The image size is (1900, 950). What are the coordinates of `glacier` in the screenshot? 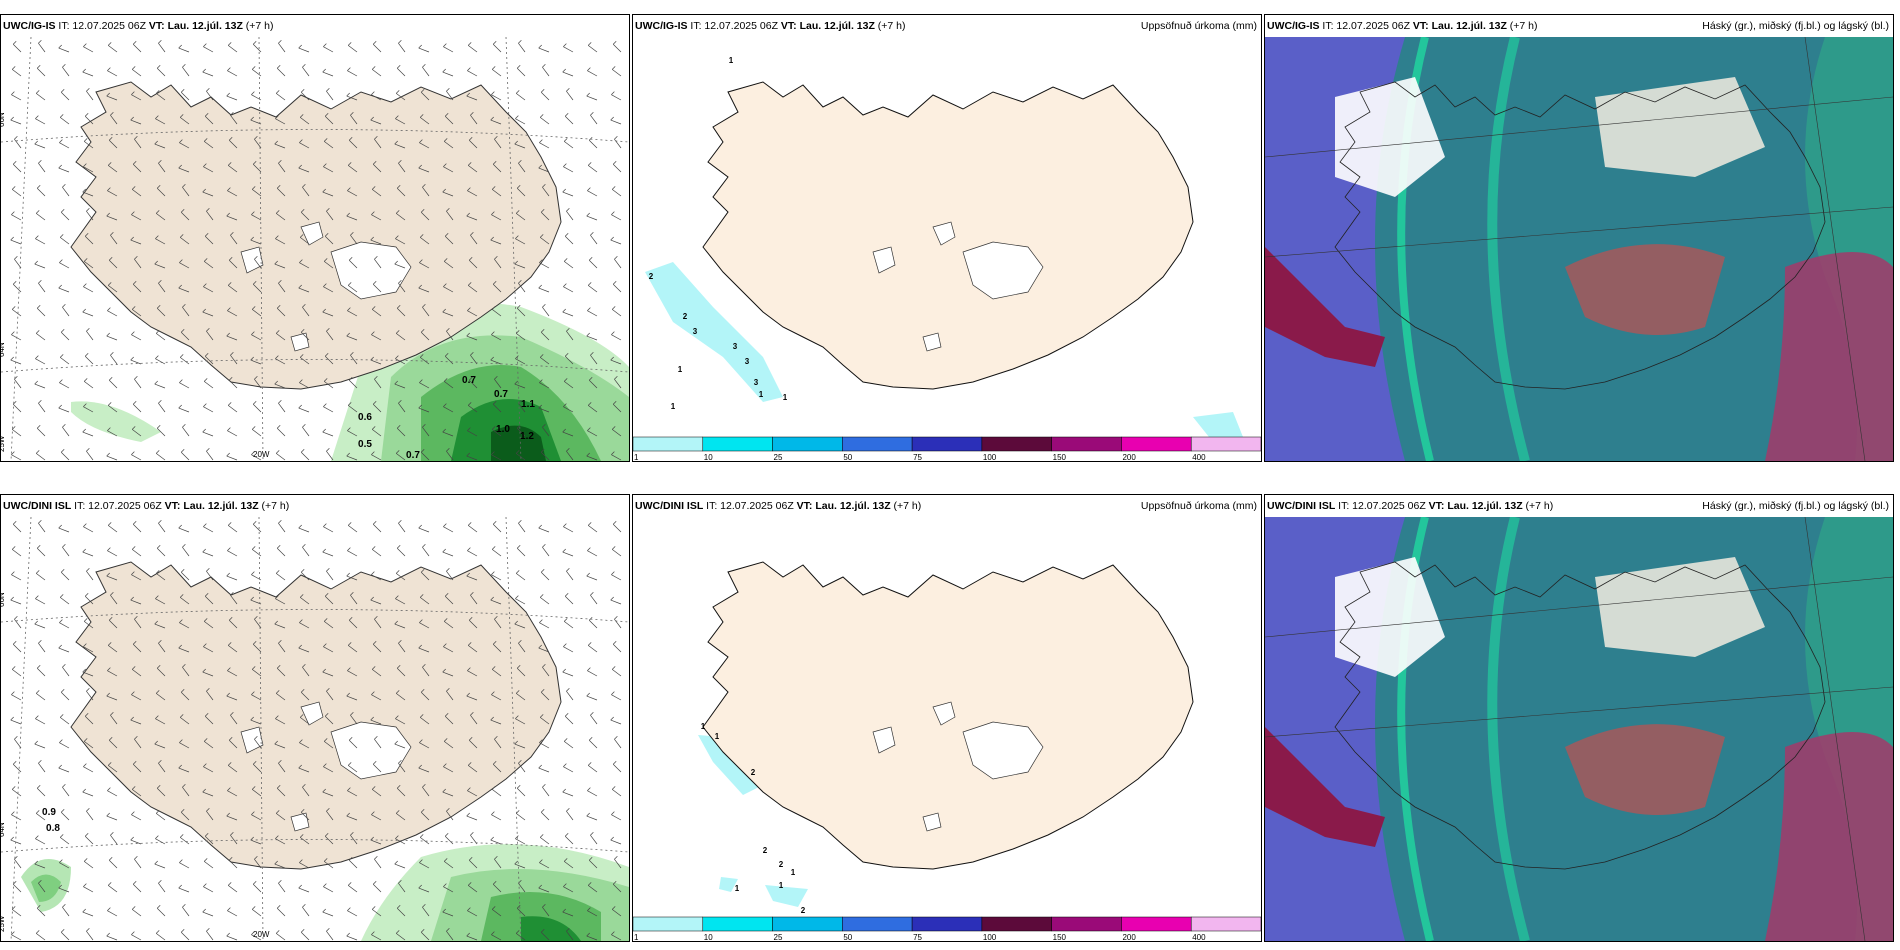 It's located at (371, 750).